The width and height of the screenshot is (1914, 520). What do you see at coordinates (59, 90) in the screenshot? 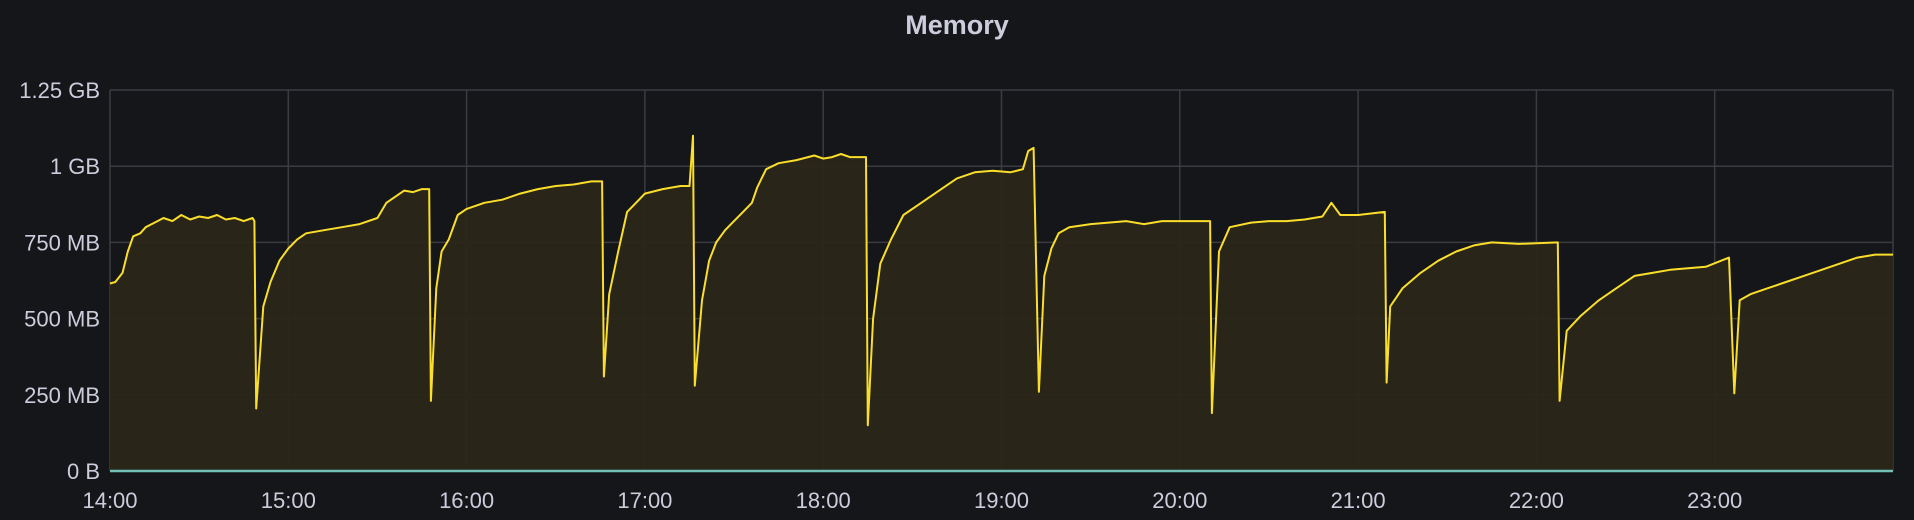
I see `y-tick-label: 1.25 GB` at bounding box center [59, 90].